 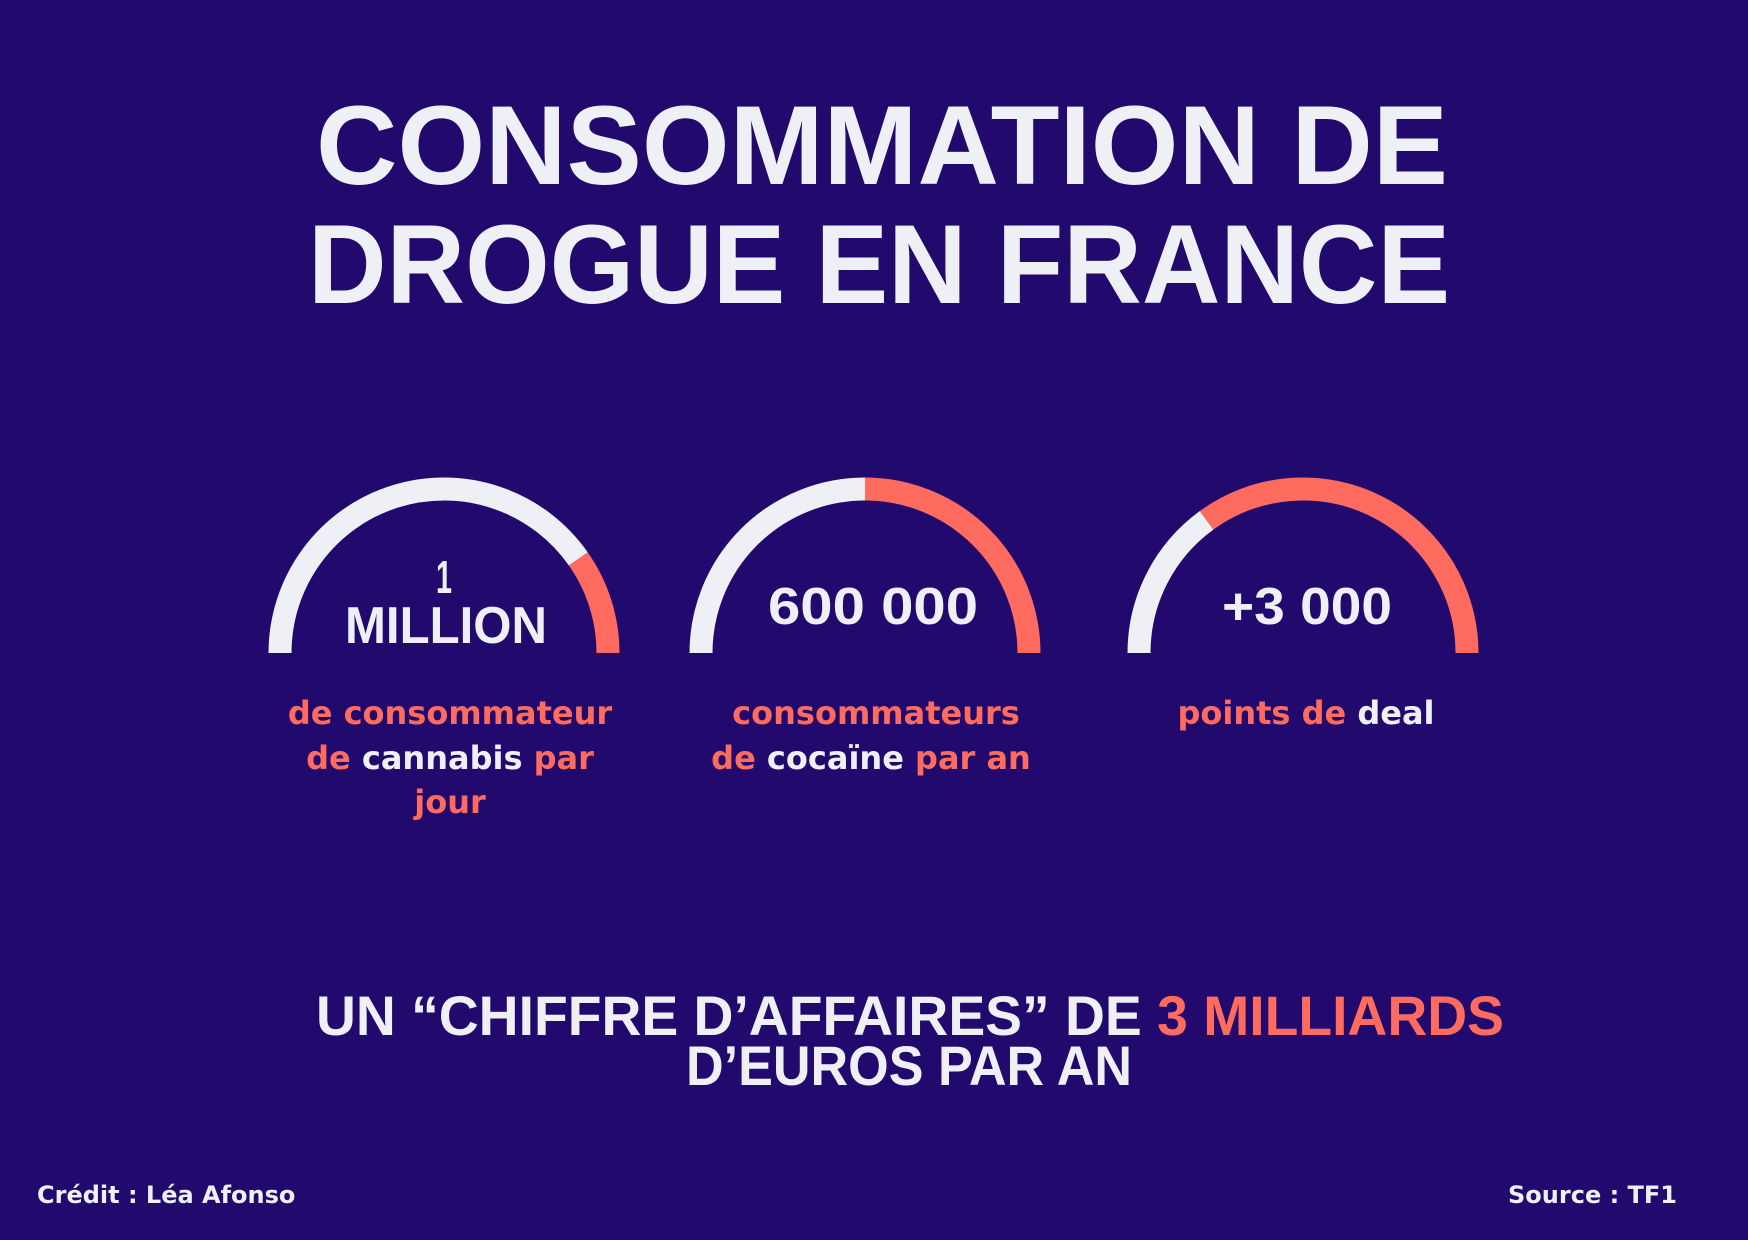 What do you see at coordinates (1261, 713) in the screenshot?
I see `caption-text: points de` at bounding box center [1261, 713].